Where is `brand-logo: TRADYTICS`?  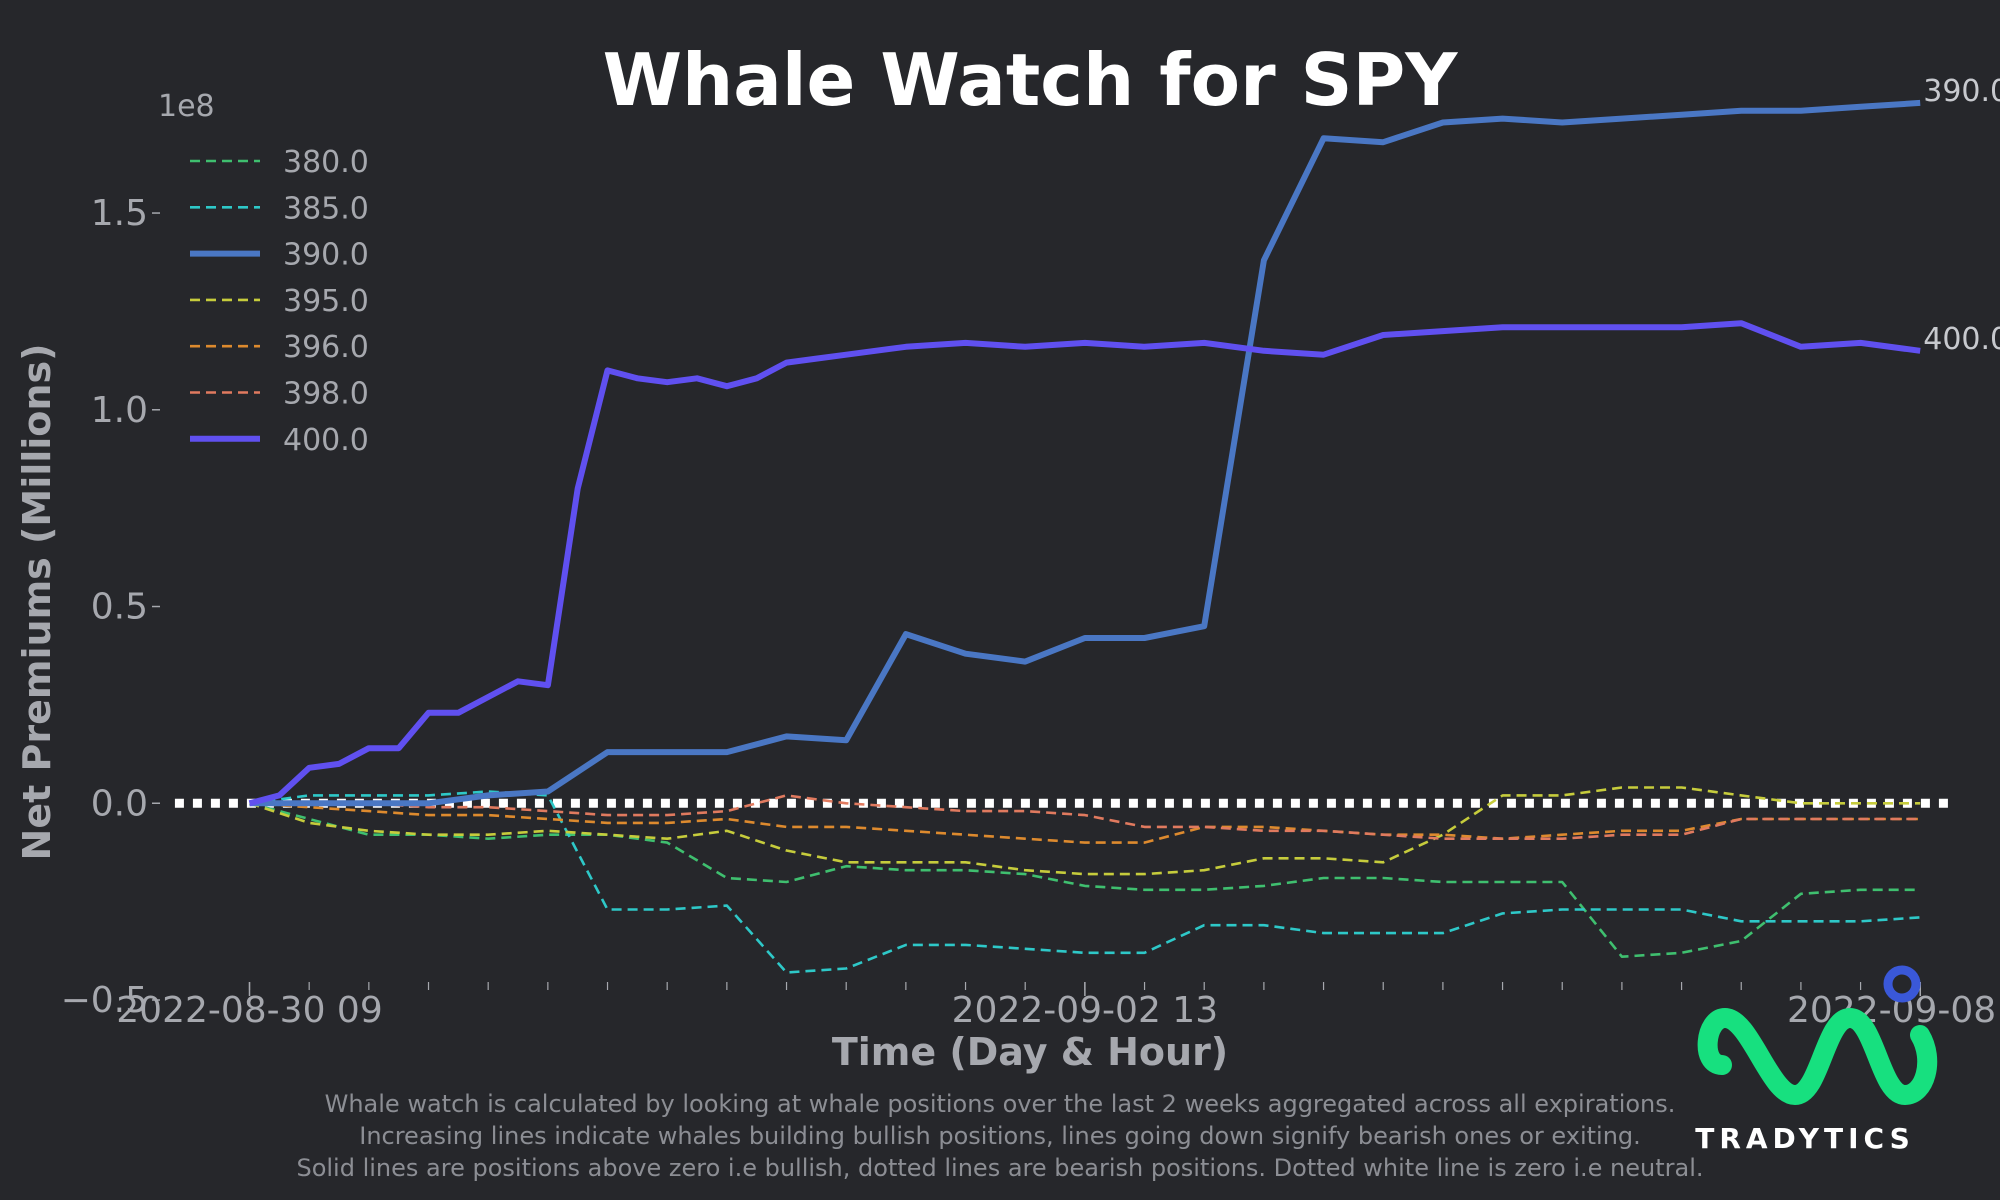 brand-logo: TRADYTICS is located at coordinates (1816, 1060).